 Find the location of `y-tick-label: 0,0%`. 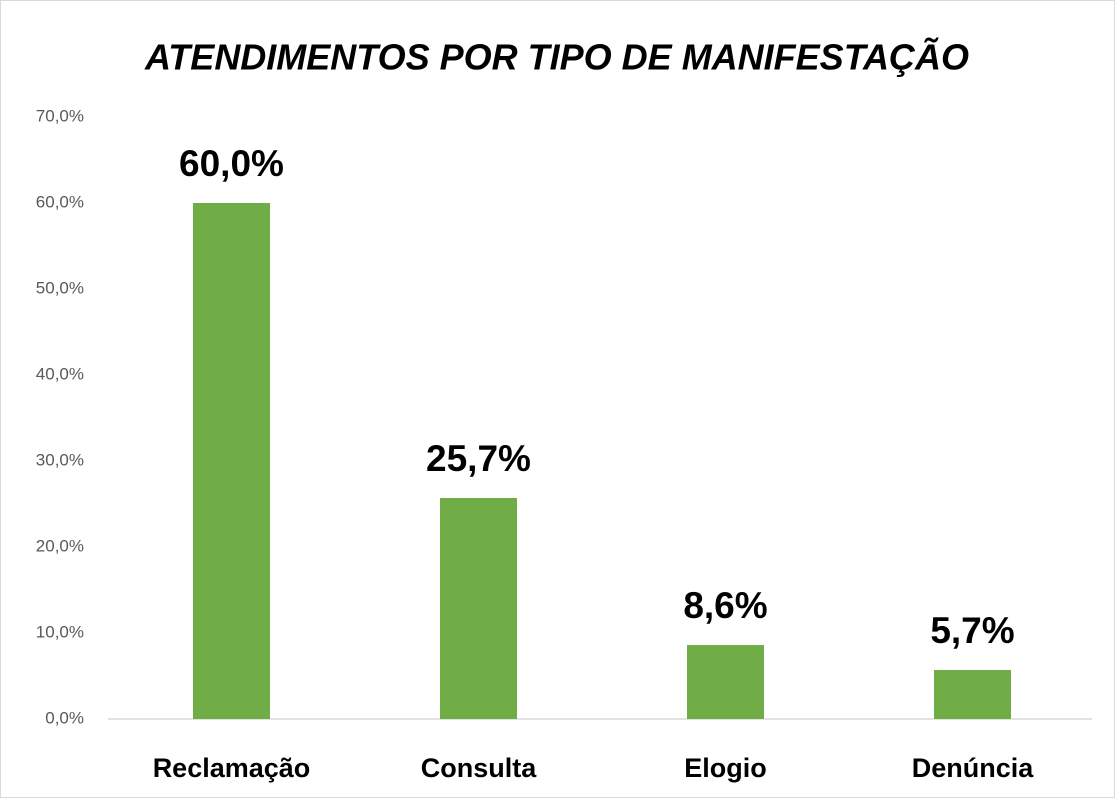

y-tick-label: 0,0% is located at coordinates (64, 717).